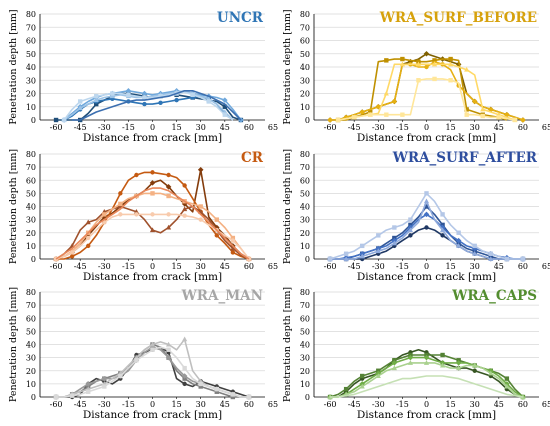  I want to click on ytick-label-3: 30, so click(31, 220).